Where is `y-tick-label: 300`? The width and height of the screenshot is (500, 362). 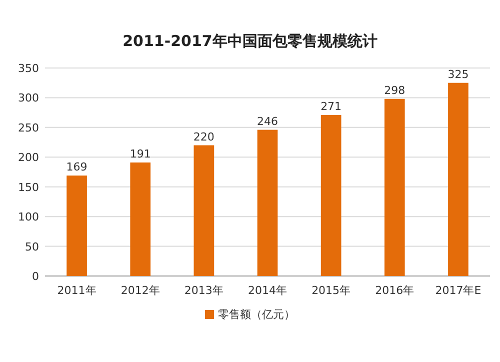
y-tick-label: 300 is located at coordinates (28, 98).